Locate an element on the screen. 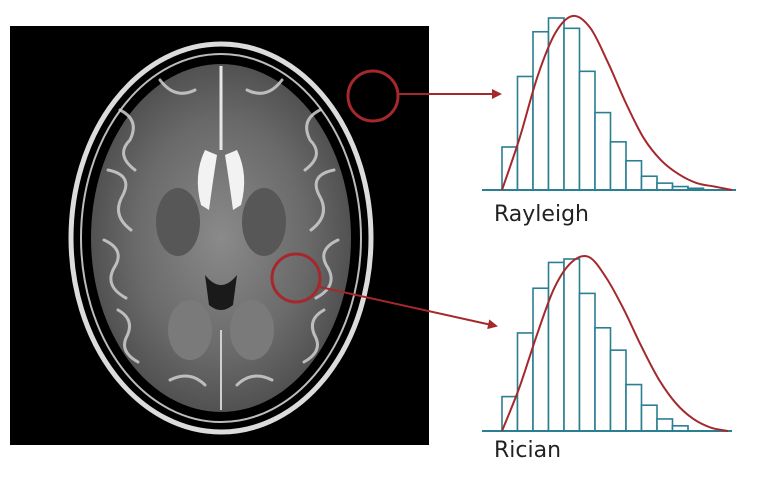 The height and width of the screenshot is (486, 763). basal-ganglia-left is located at coordinates (178, 222).